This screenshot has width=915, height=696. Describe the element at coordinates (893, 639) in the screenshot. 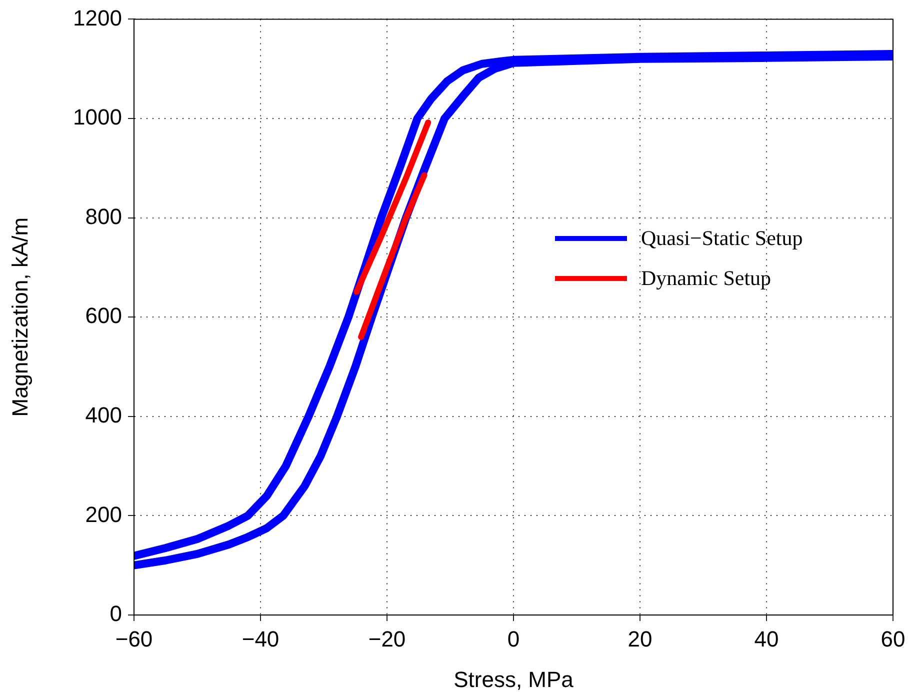

I see `x-tick-label: 60` at that location.